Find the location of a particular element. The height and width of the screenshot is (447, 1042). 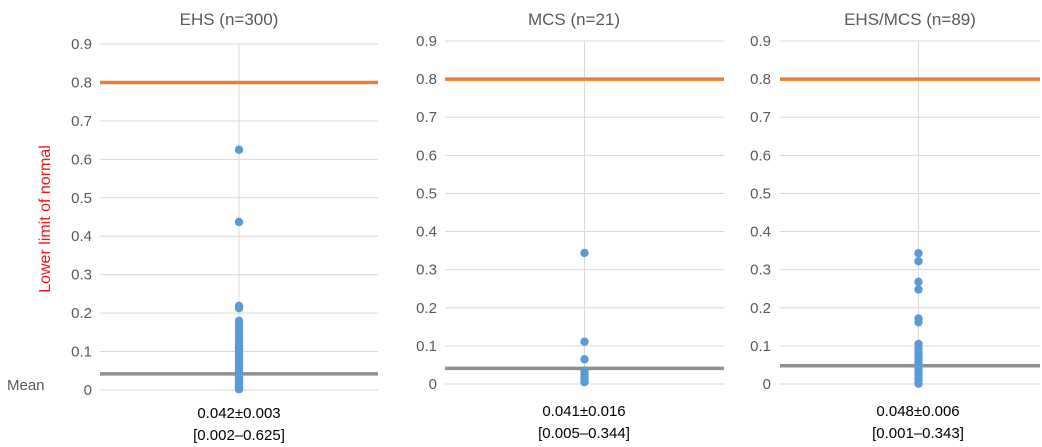

mean-label: Mean is located at coordinates (26, 385).